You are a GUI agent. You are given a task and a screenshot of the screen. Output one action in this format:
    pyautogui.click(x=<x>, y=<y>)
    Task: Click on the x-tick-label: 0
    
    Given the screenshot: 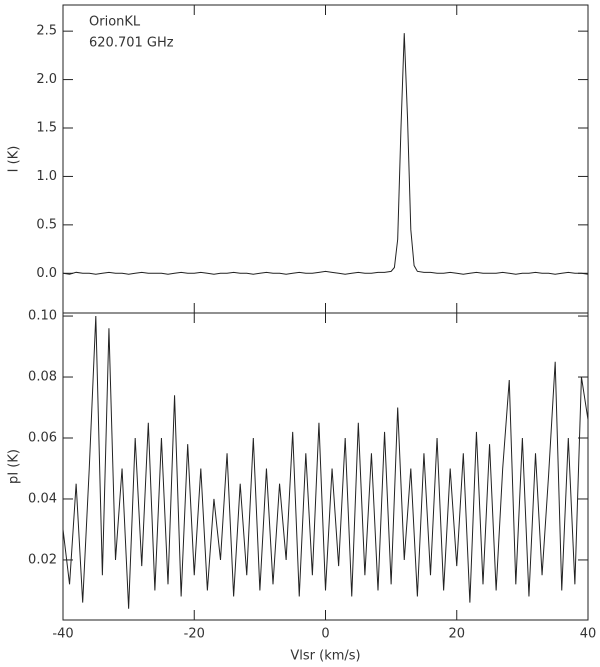 What is the action you would take?
    pyautogui.click(x=325, y=634)
    